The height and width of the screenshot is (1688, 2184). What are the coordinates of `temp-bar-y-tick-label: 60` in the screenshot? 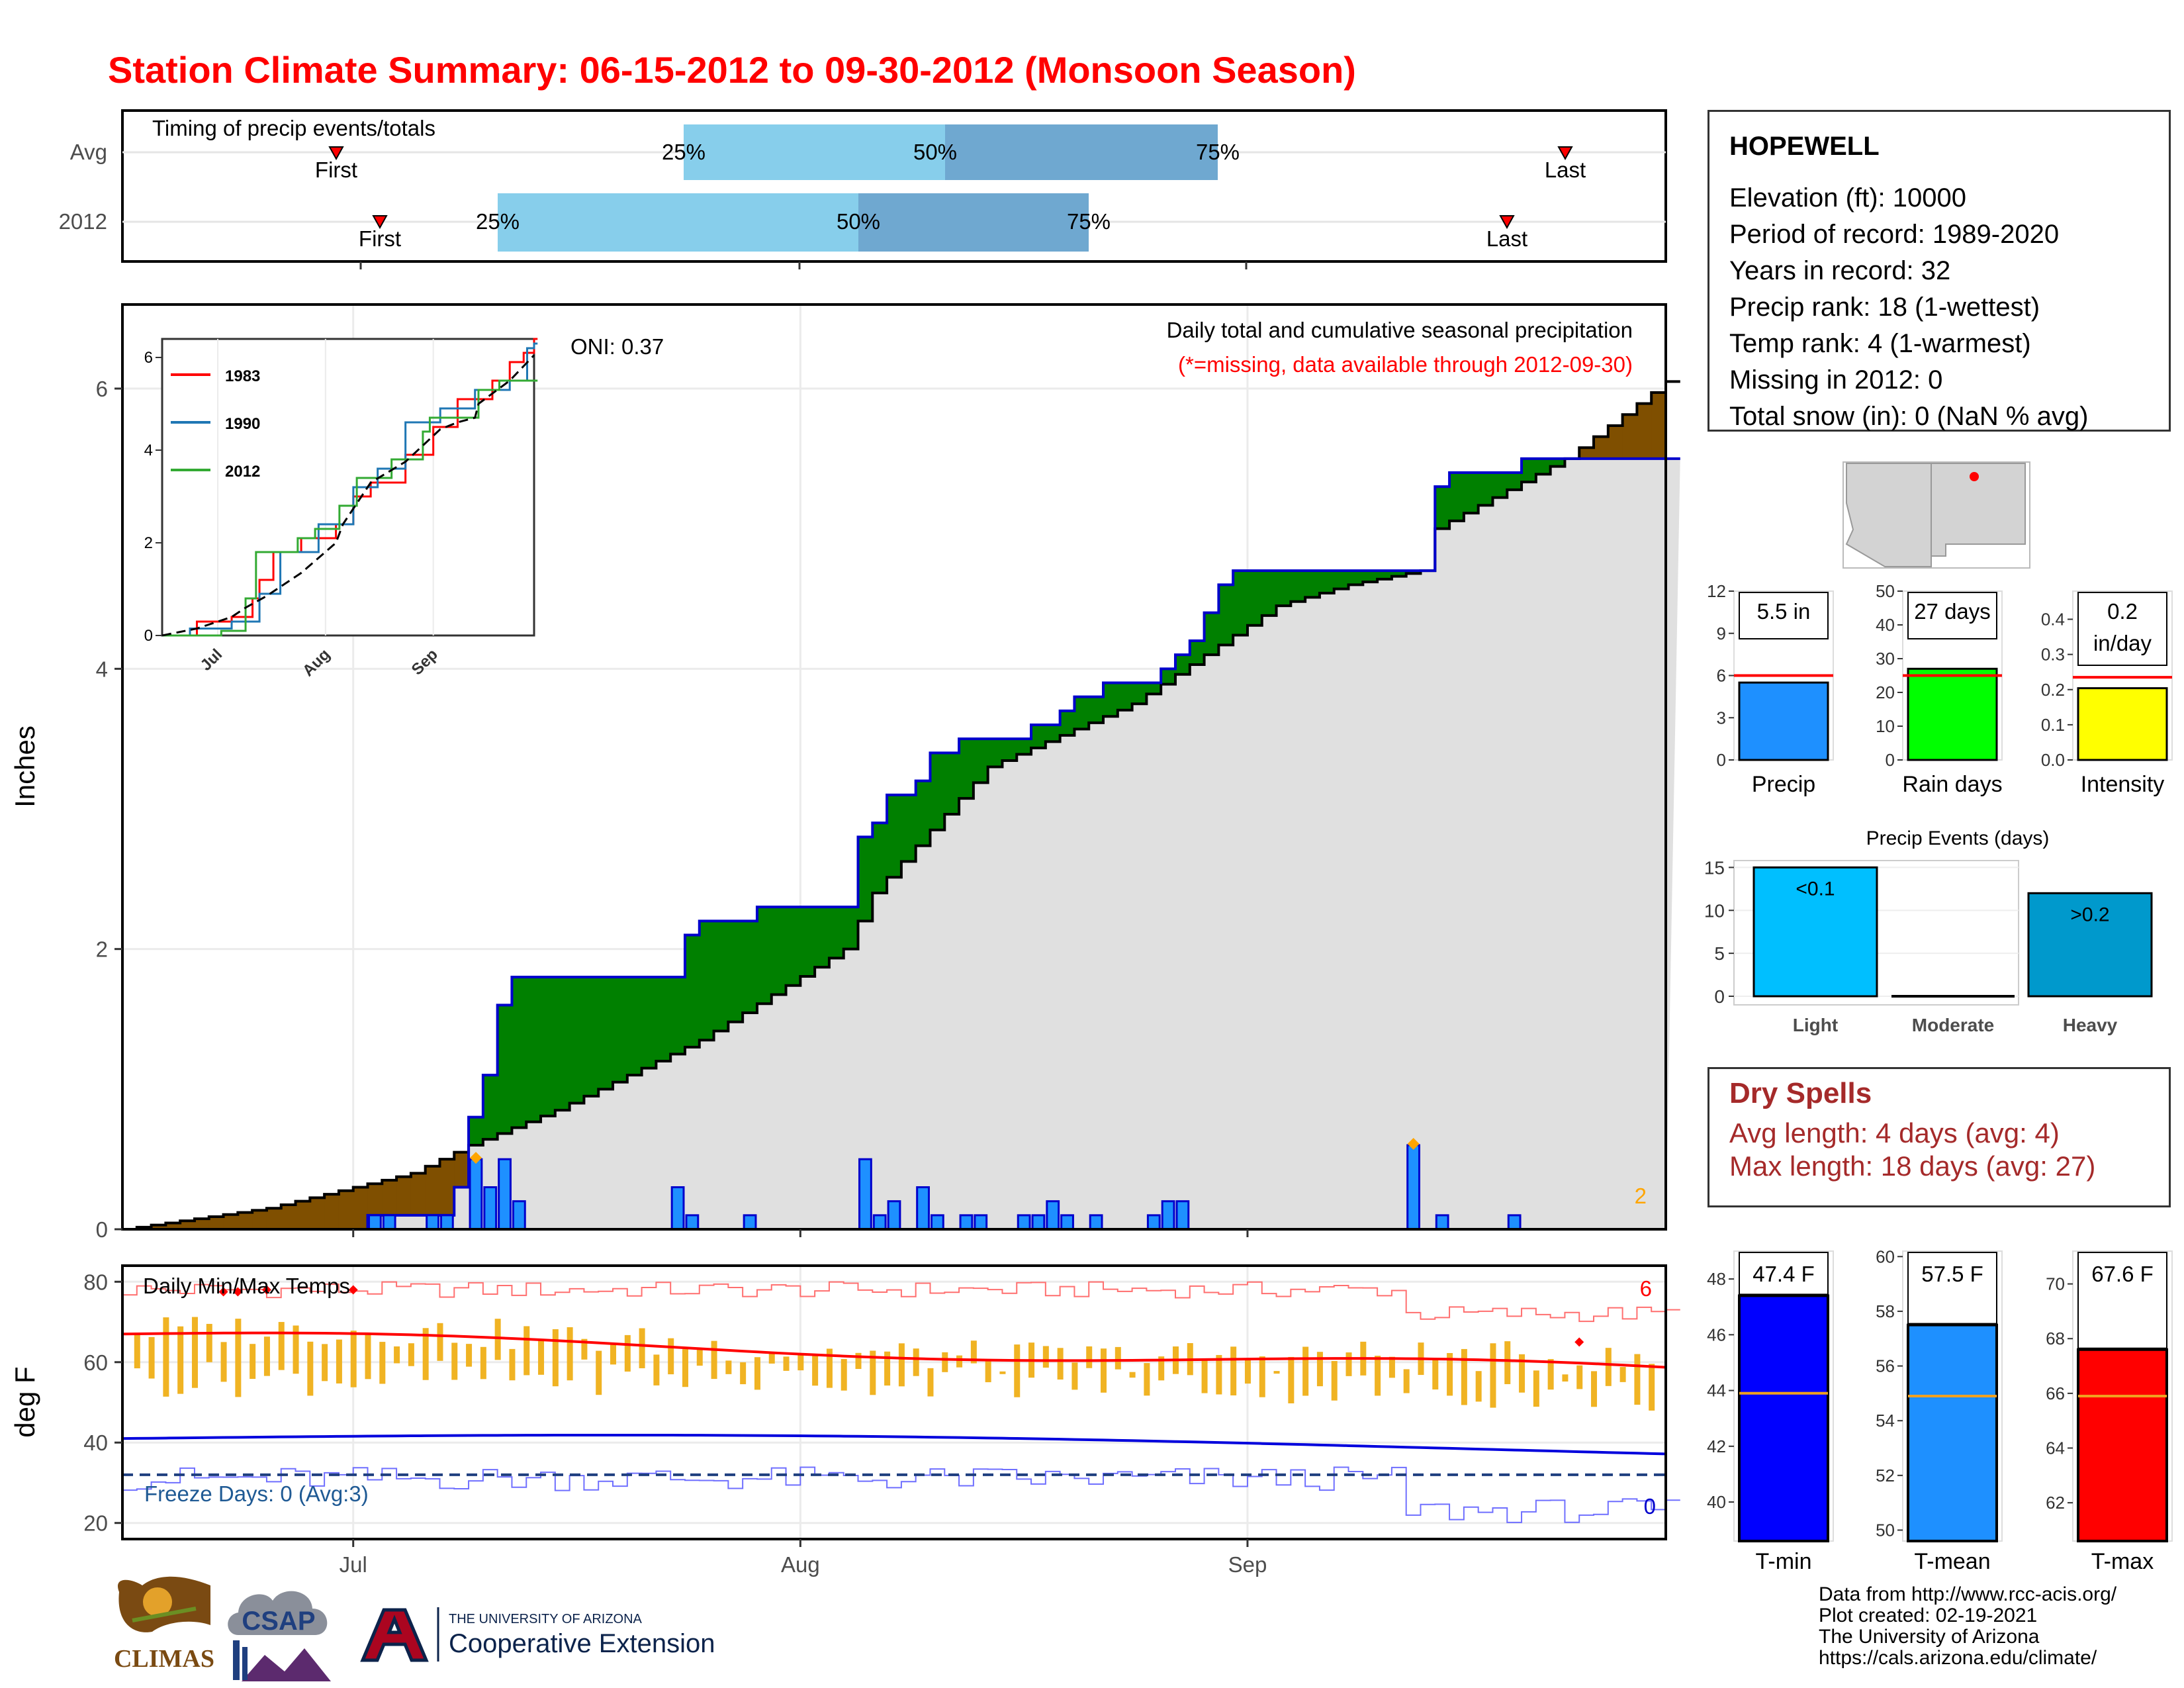 It's located at (1885, 1256).